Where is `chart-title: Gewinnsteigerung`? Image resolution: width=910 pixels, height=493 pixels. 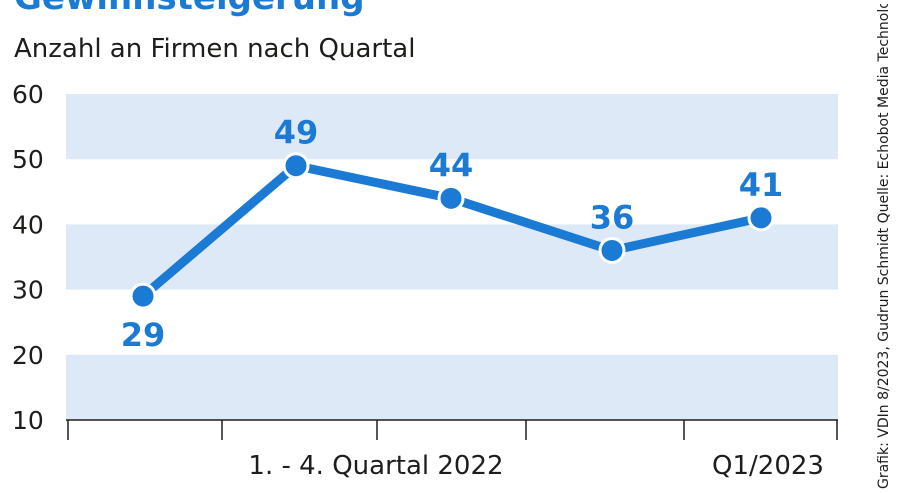 chart-title: Gewinnsteigerung is located at coordinates (189, 9).